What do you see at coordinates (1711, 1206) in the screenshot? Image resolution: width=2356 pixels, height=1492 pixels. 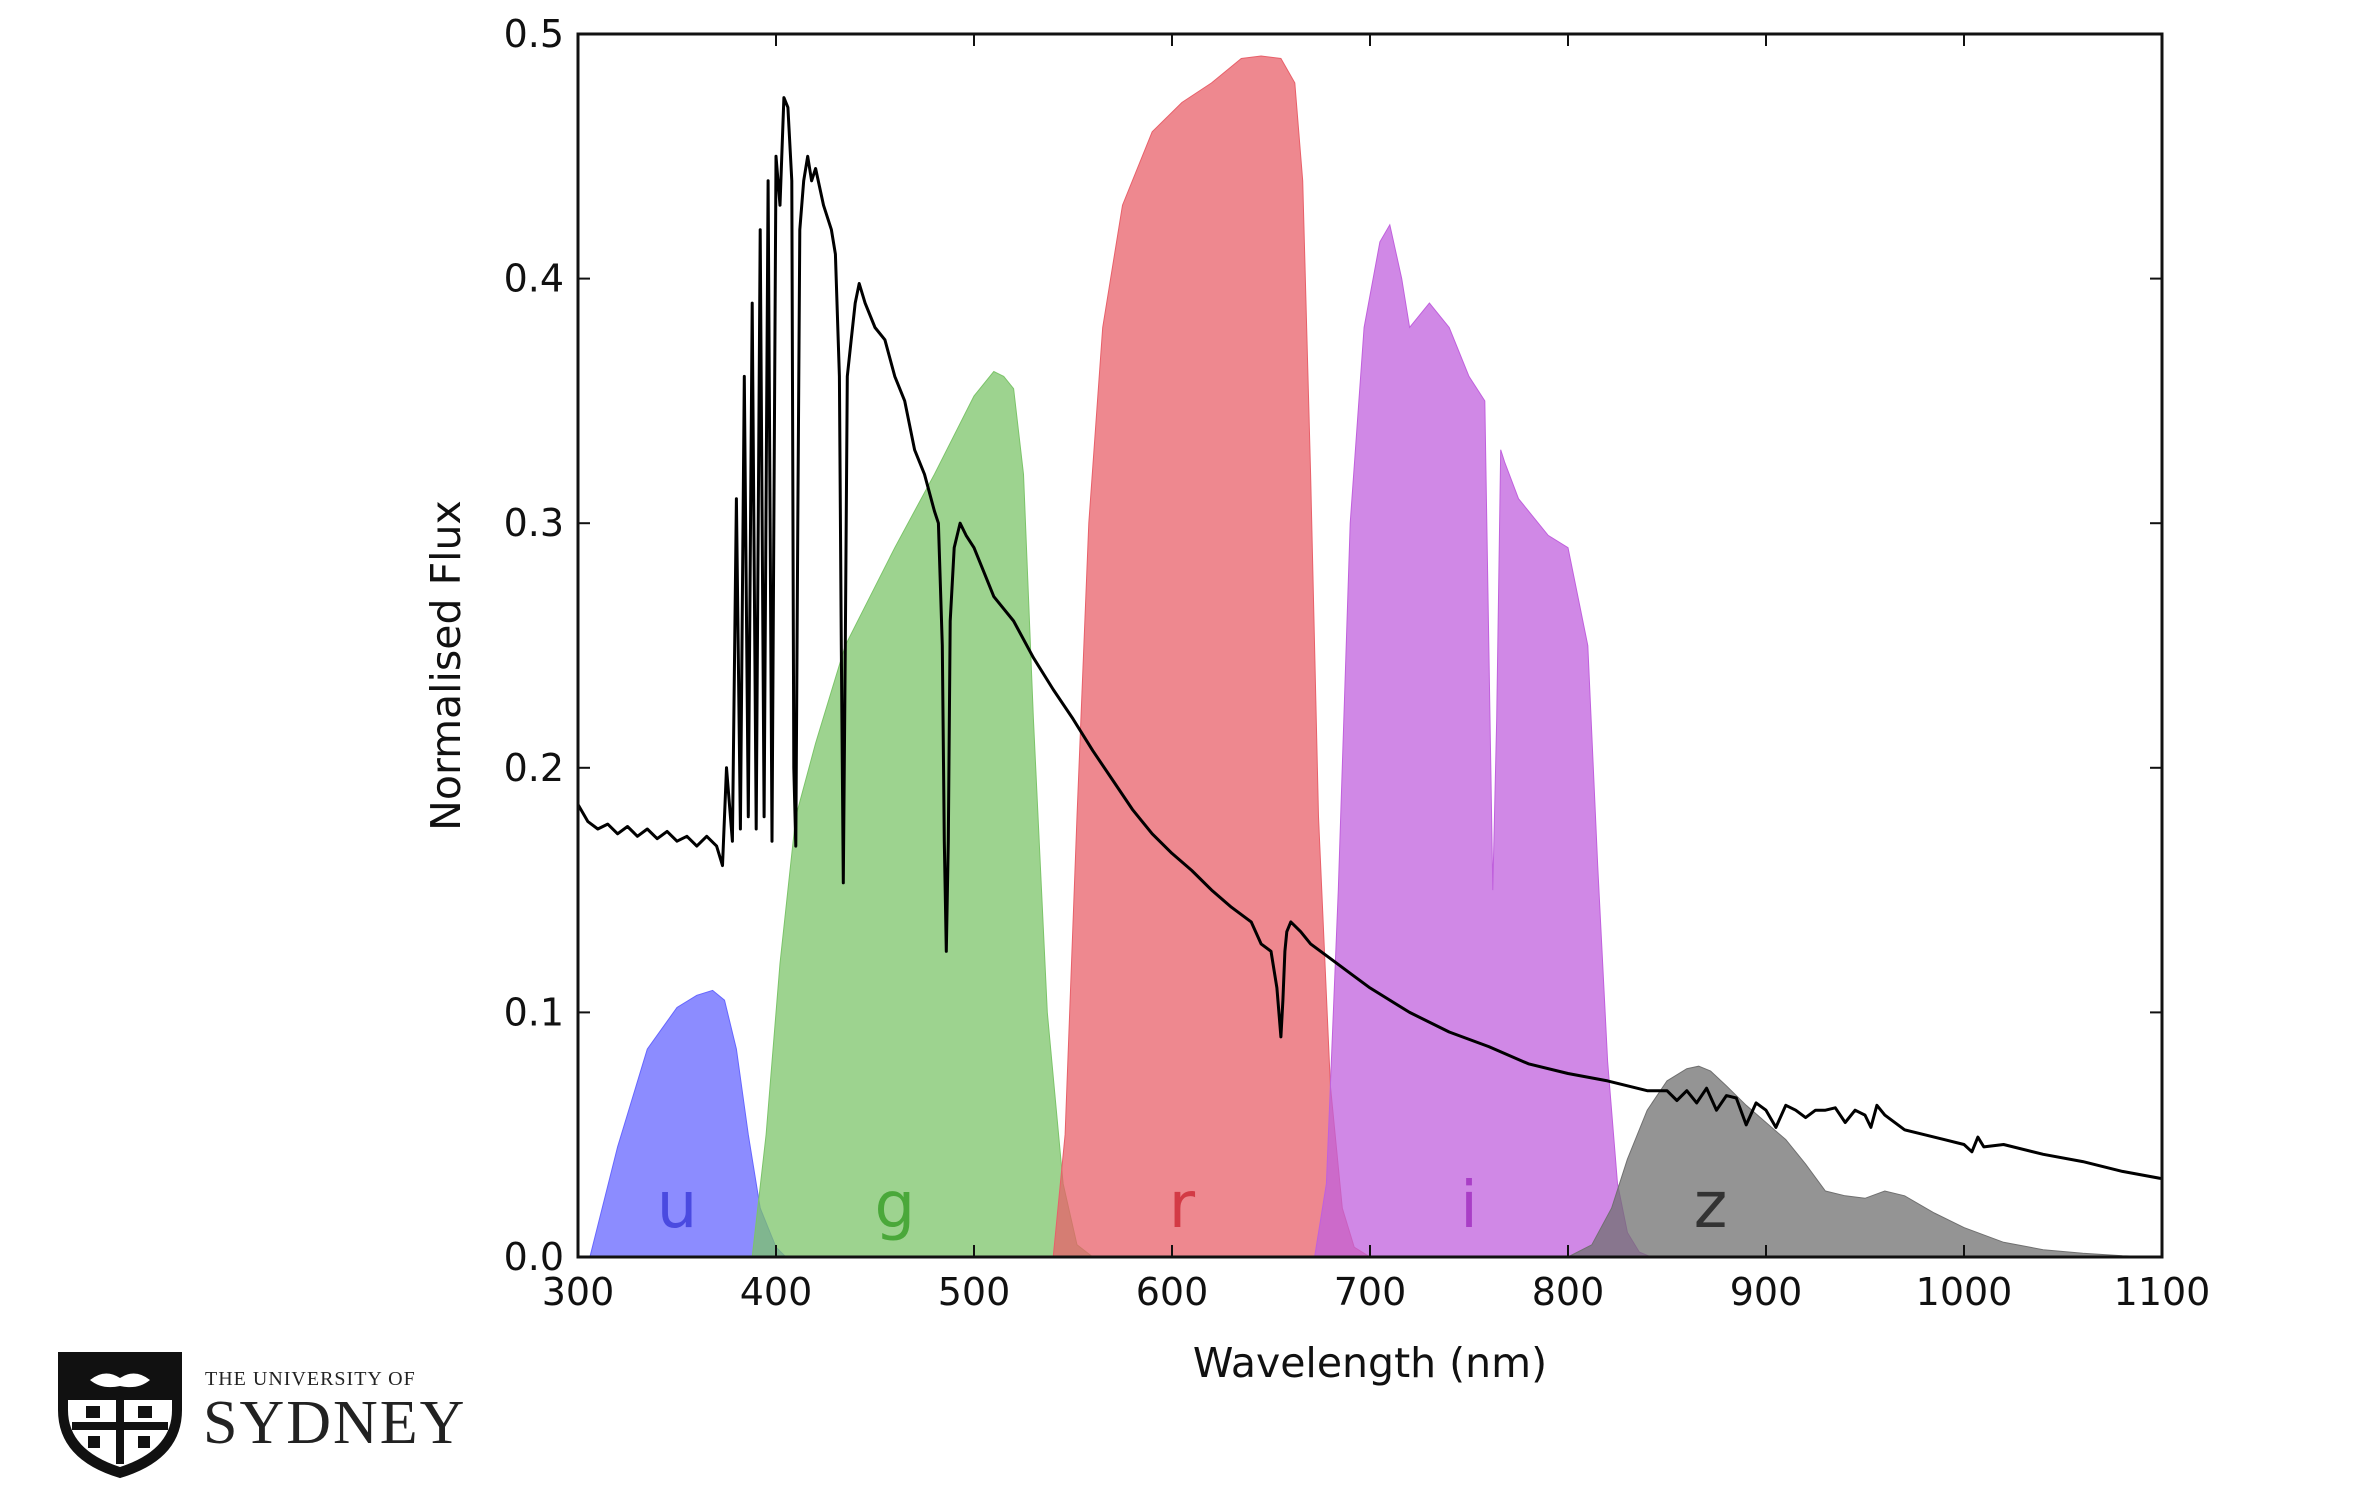 I see `band-label-z: z` at bounding box center [1711, 1206].